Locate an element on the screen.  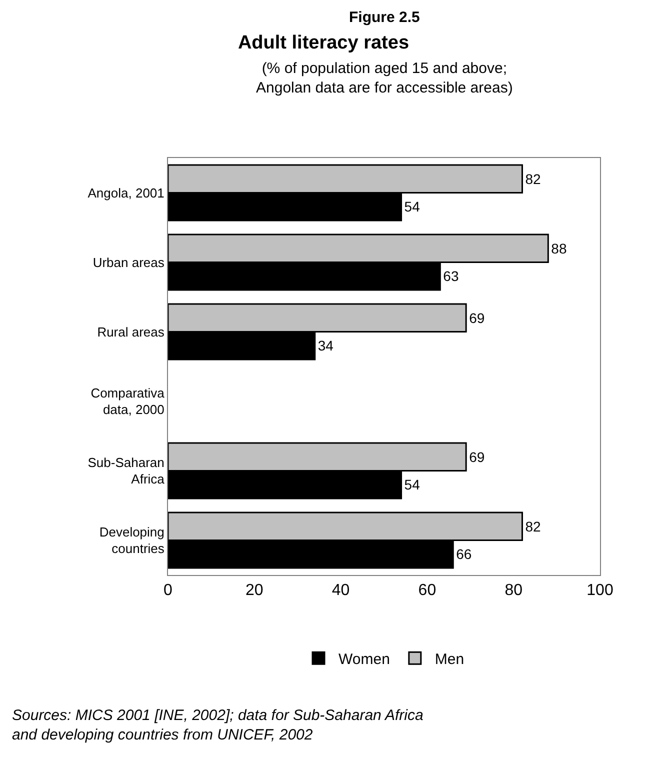
y-tick-label: Angola, 2001 is located at coordinates (126, 192).